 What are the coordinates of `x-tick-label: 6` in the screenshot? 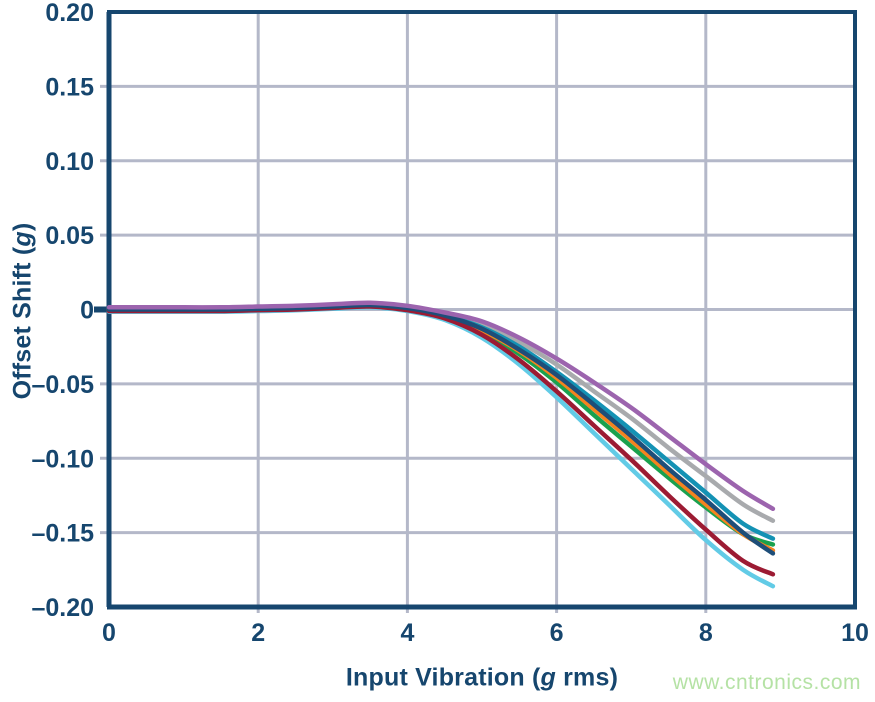 It's located at (557, 633).